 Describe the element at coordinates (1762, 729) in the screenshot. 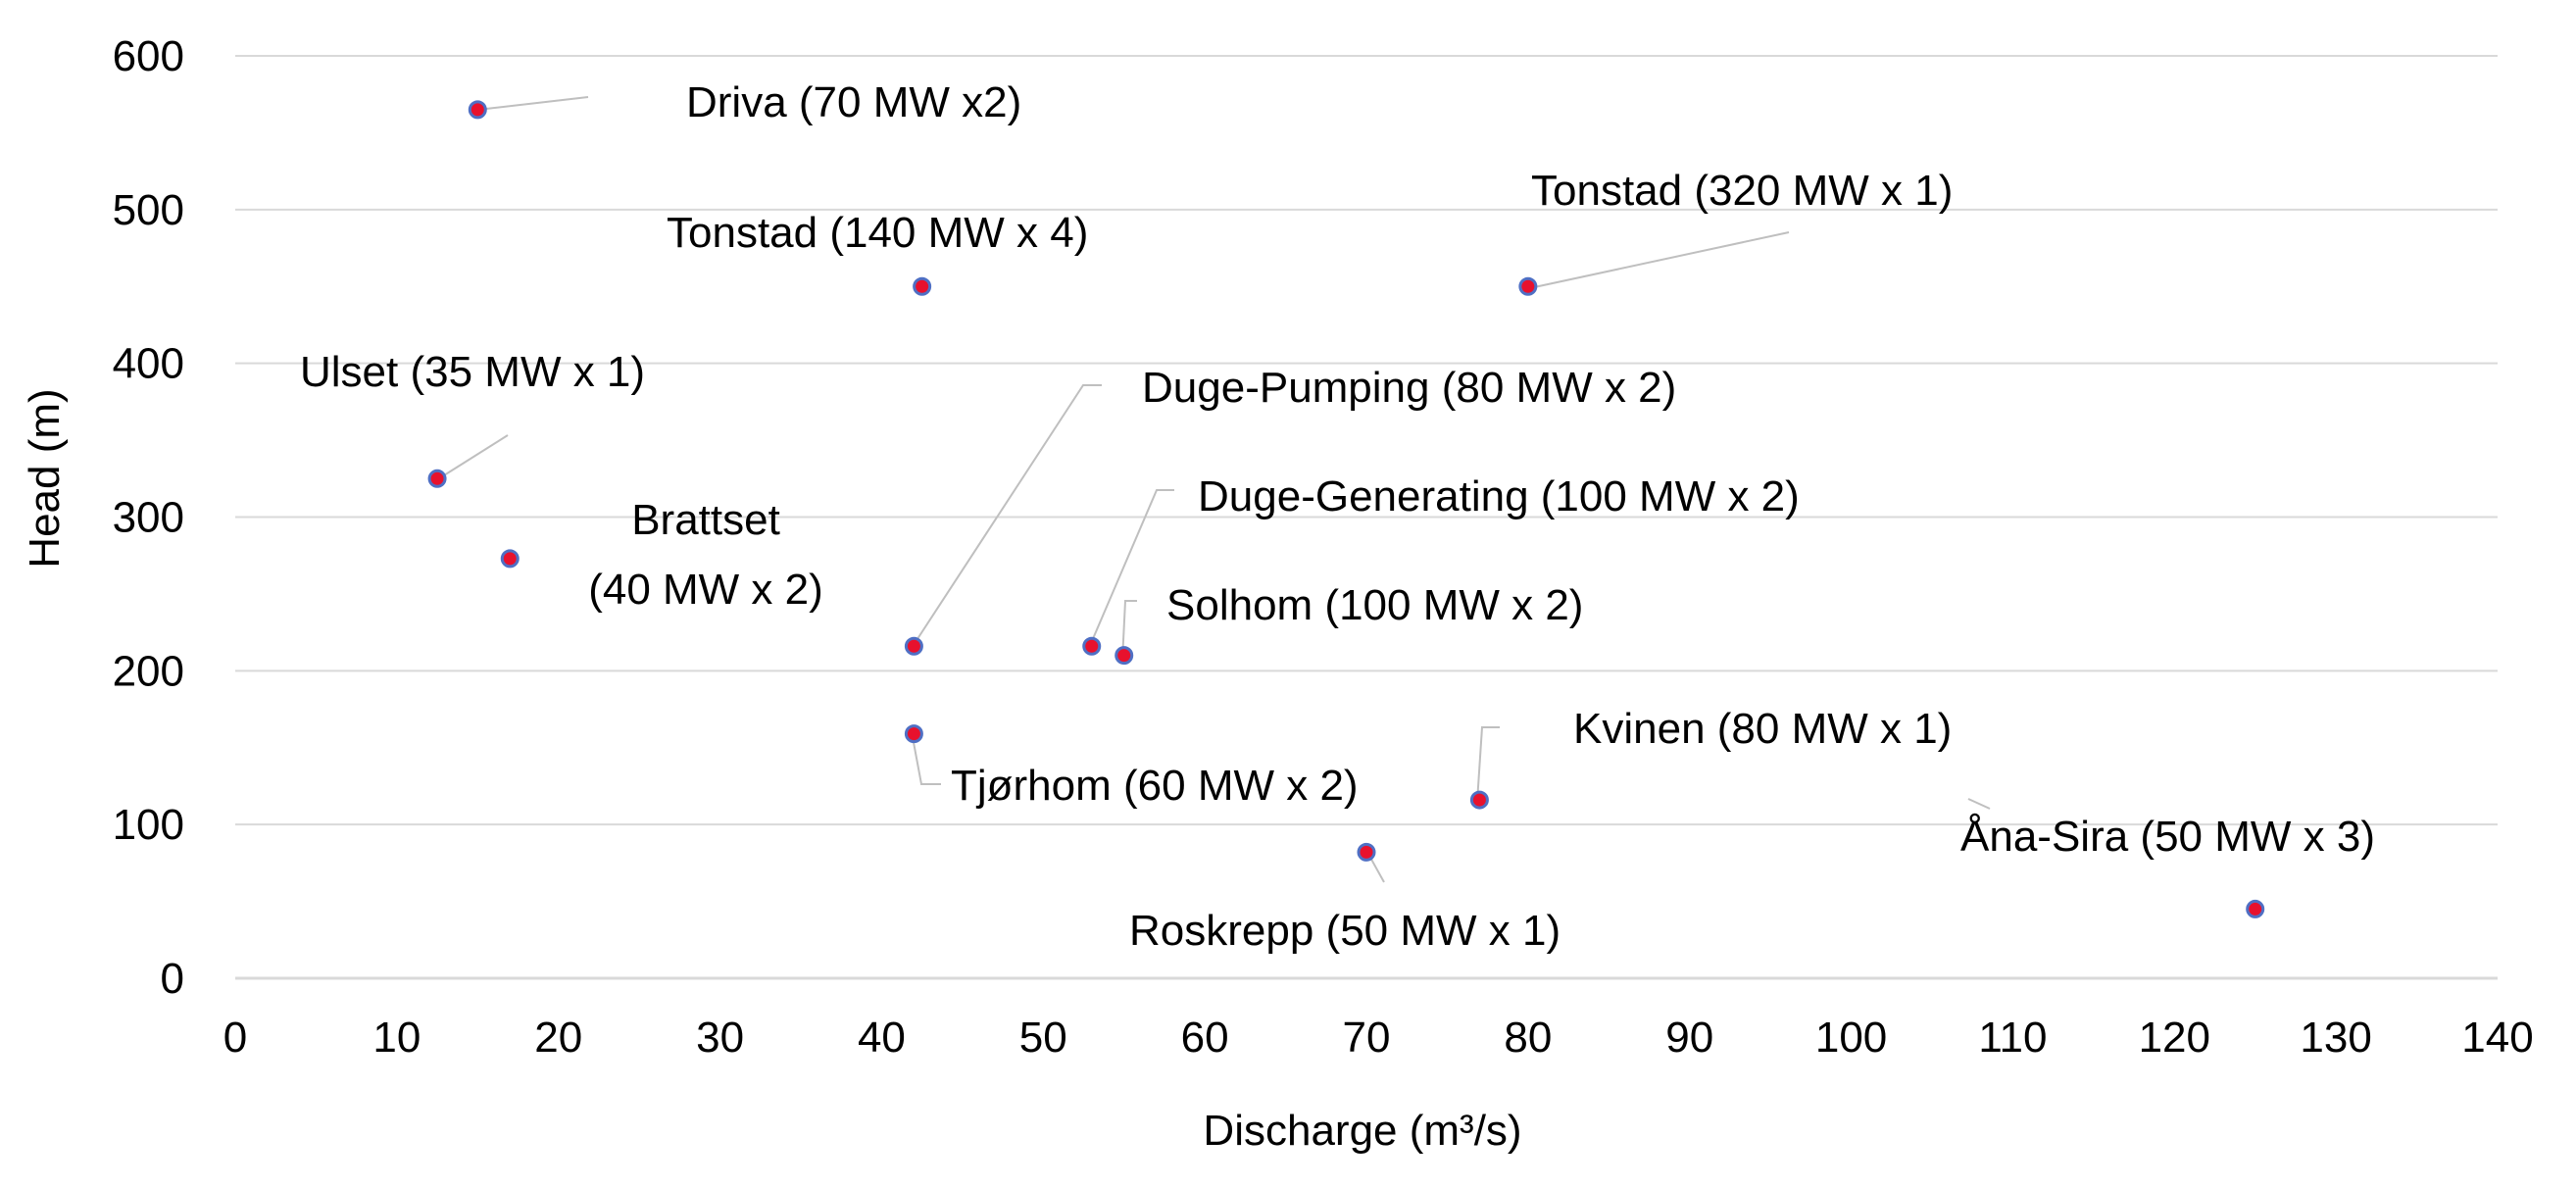

I see `point-label: Kvinen (80 MW x 1)` at that location.